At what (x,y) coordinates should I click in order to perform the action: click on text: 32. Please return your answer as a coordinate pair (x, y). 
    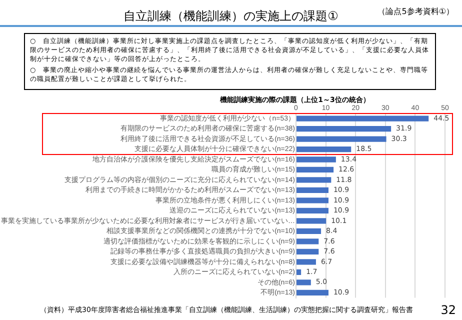
    Looking at the image, I should click on (448, 310).